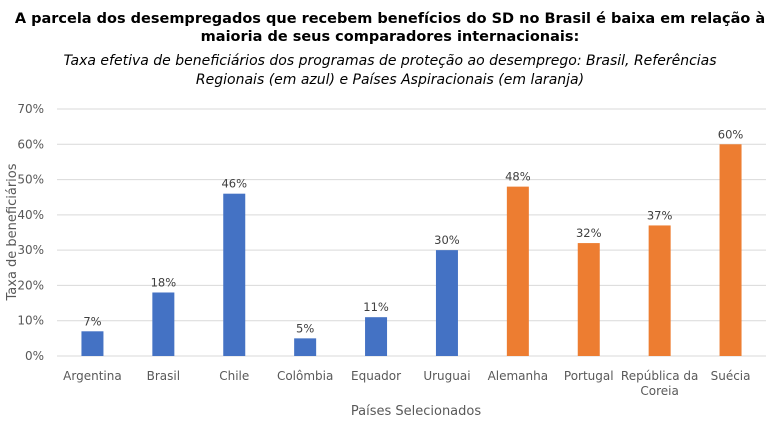  I want to click on x-tick-label: Equador, so click(376, 376).